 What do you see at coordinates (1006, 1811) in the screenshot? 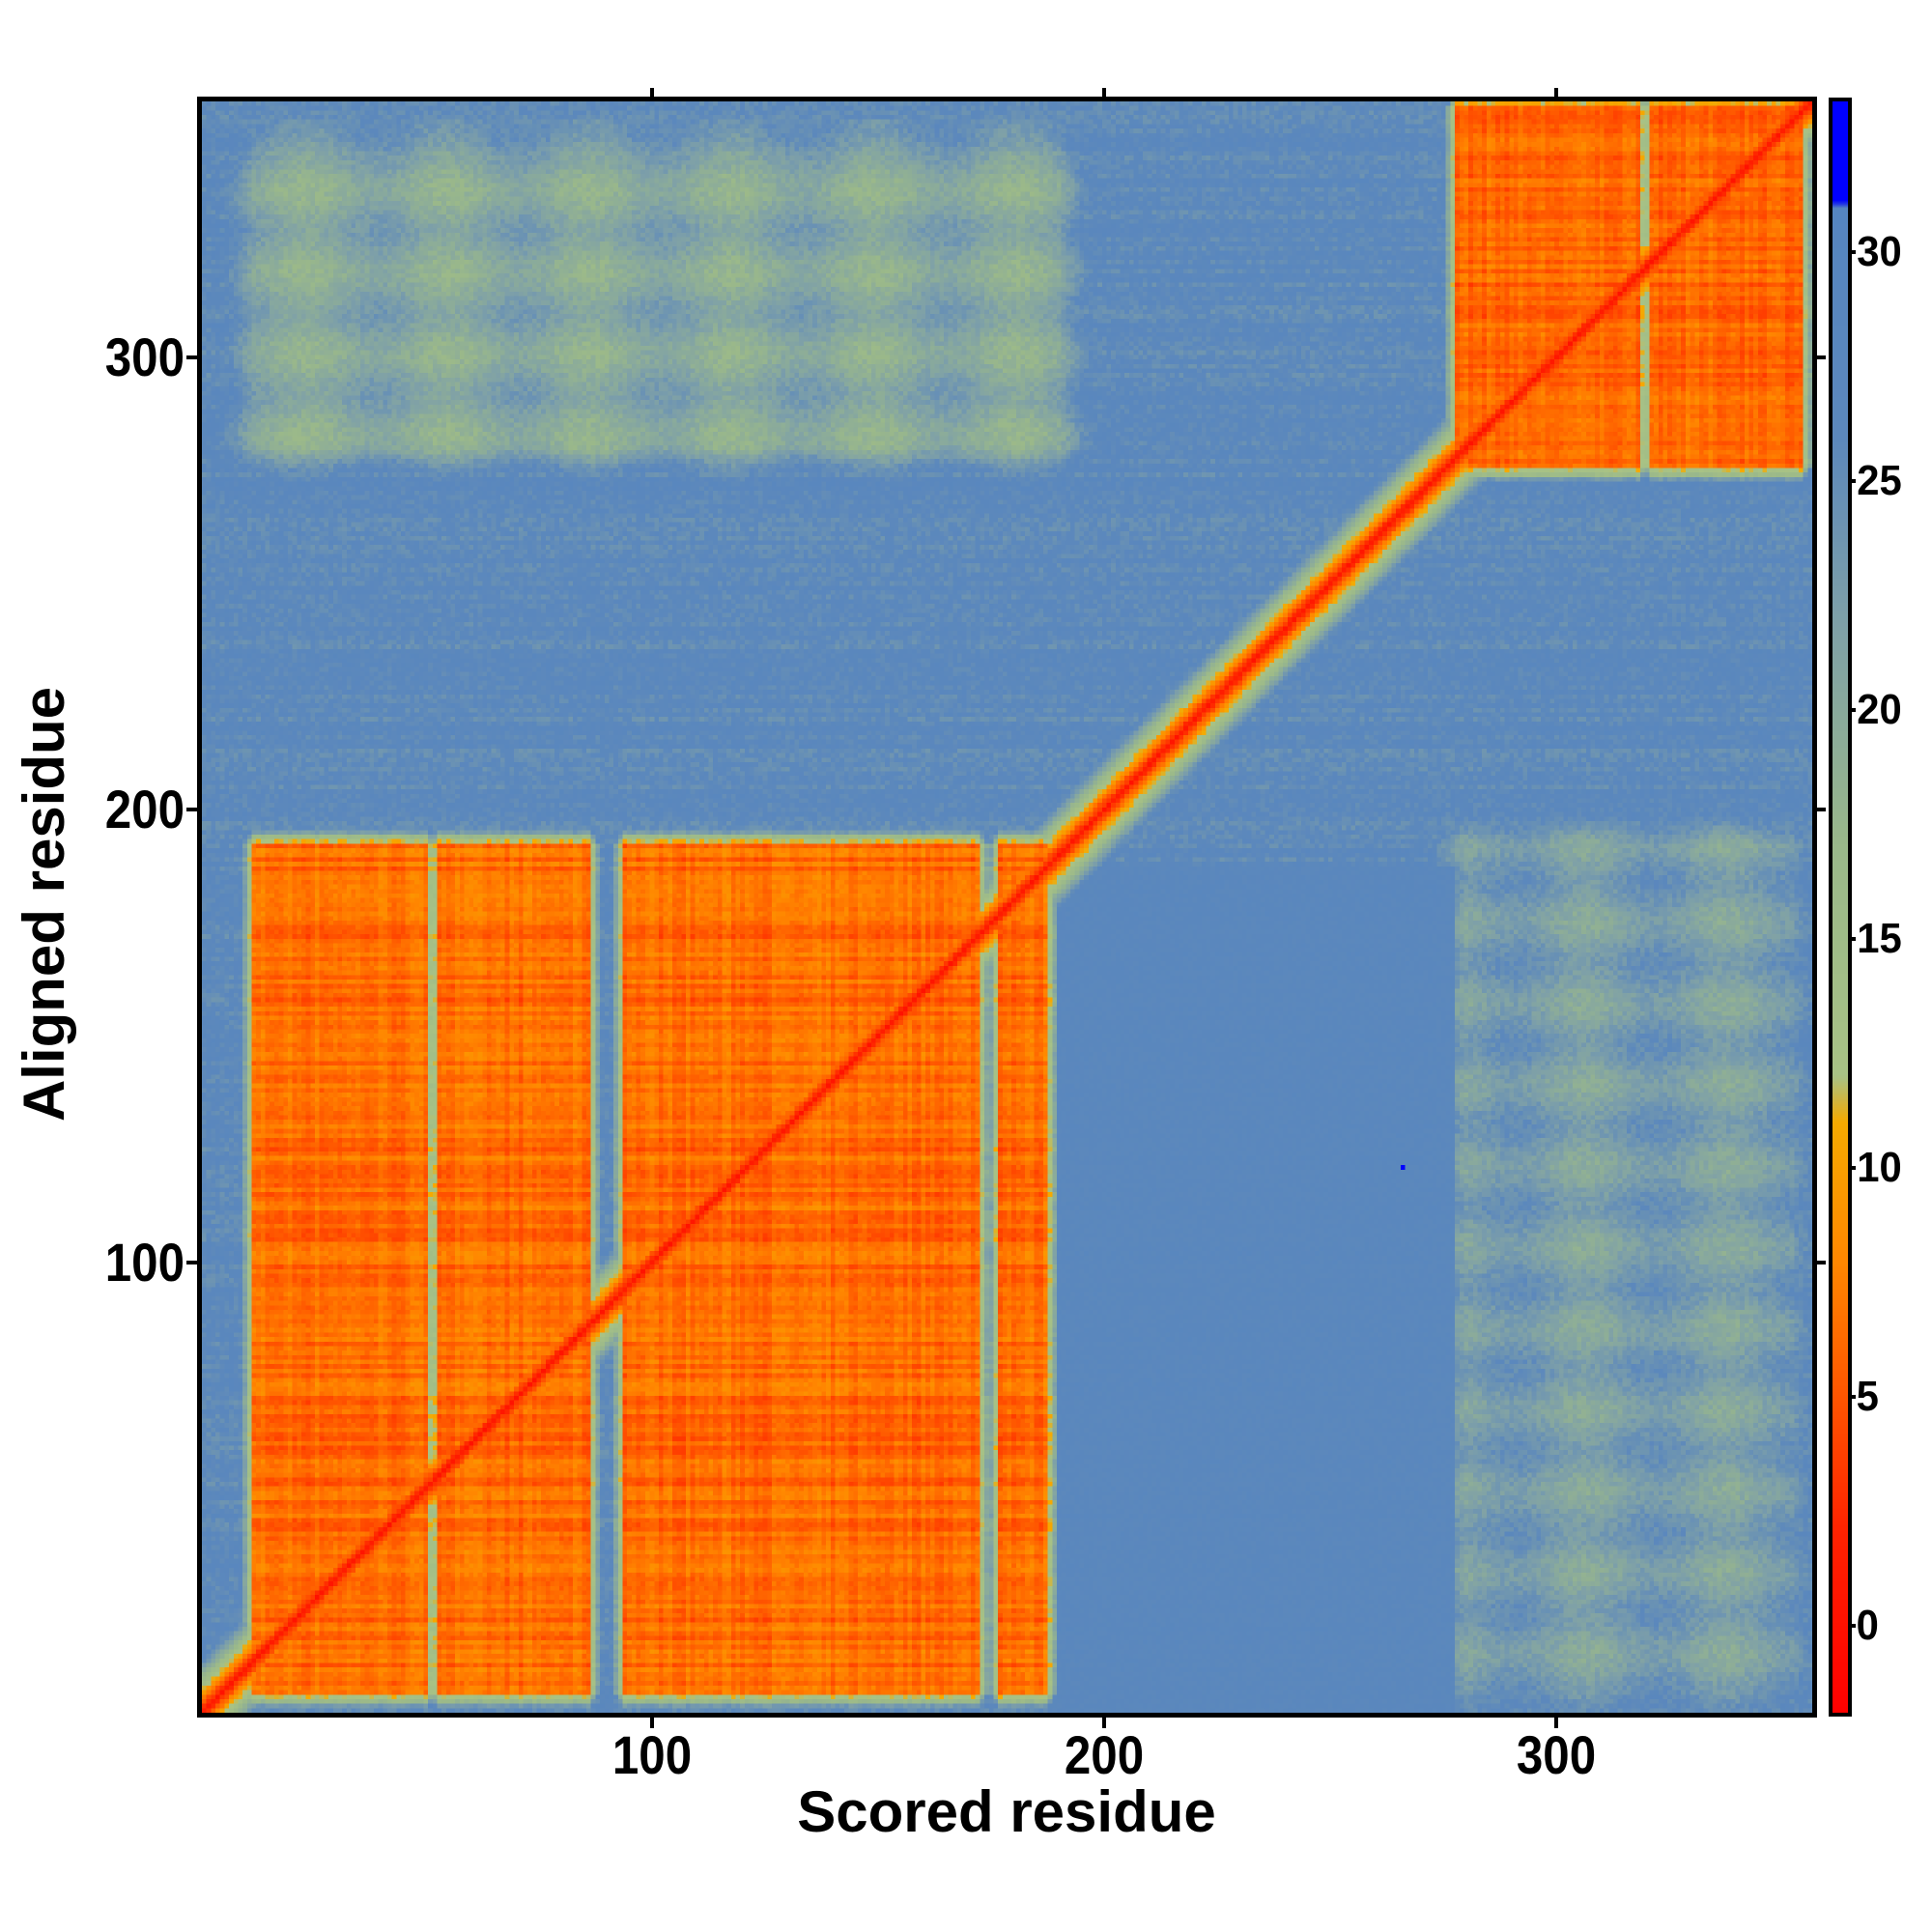
I see `x-axis-label: Scored residue` at bounding box center [1006, 1811].